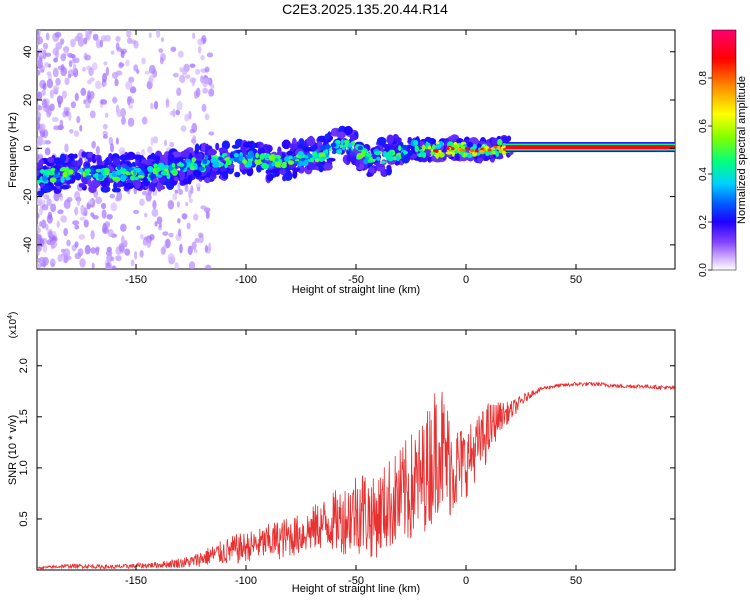 The height and width of the screenshot is (605, 750). What do you see at coordinates (246, 581) in the screenshot?
I see `x-tick-label: -100` at bounding box center [246, 581].